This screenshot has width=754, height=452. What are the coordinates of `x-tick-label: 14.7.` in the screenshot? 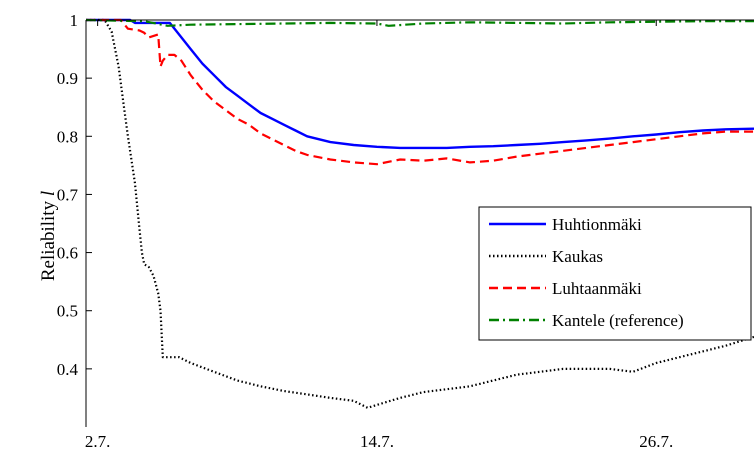 It's located at (377, 441).